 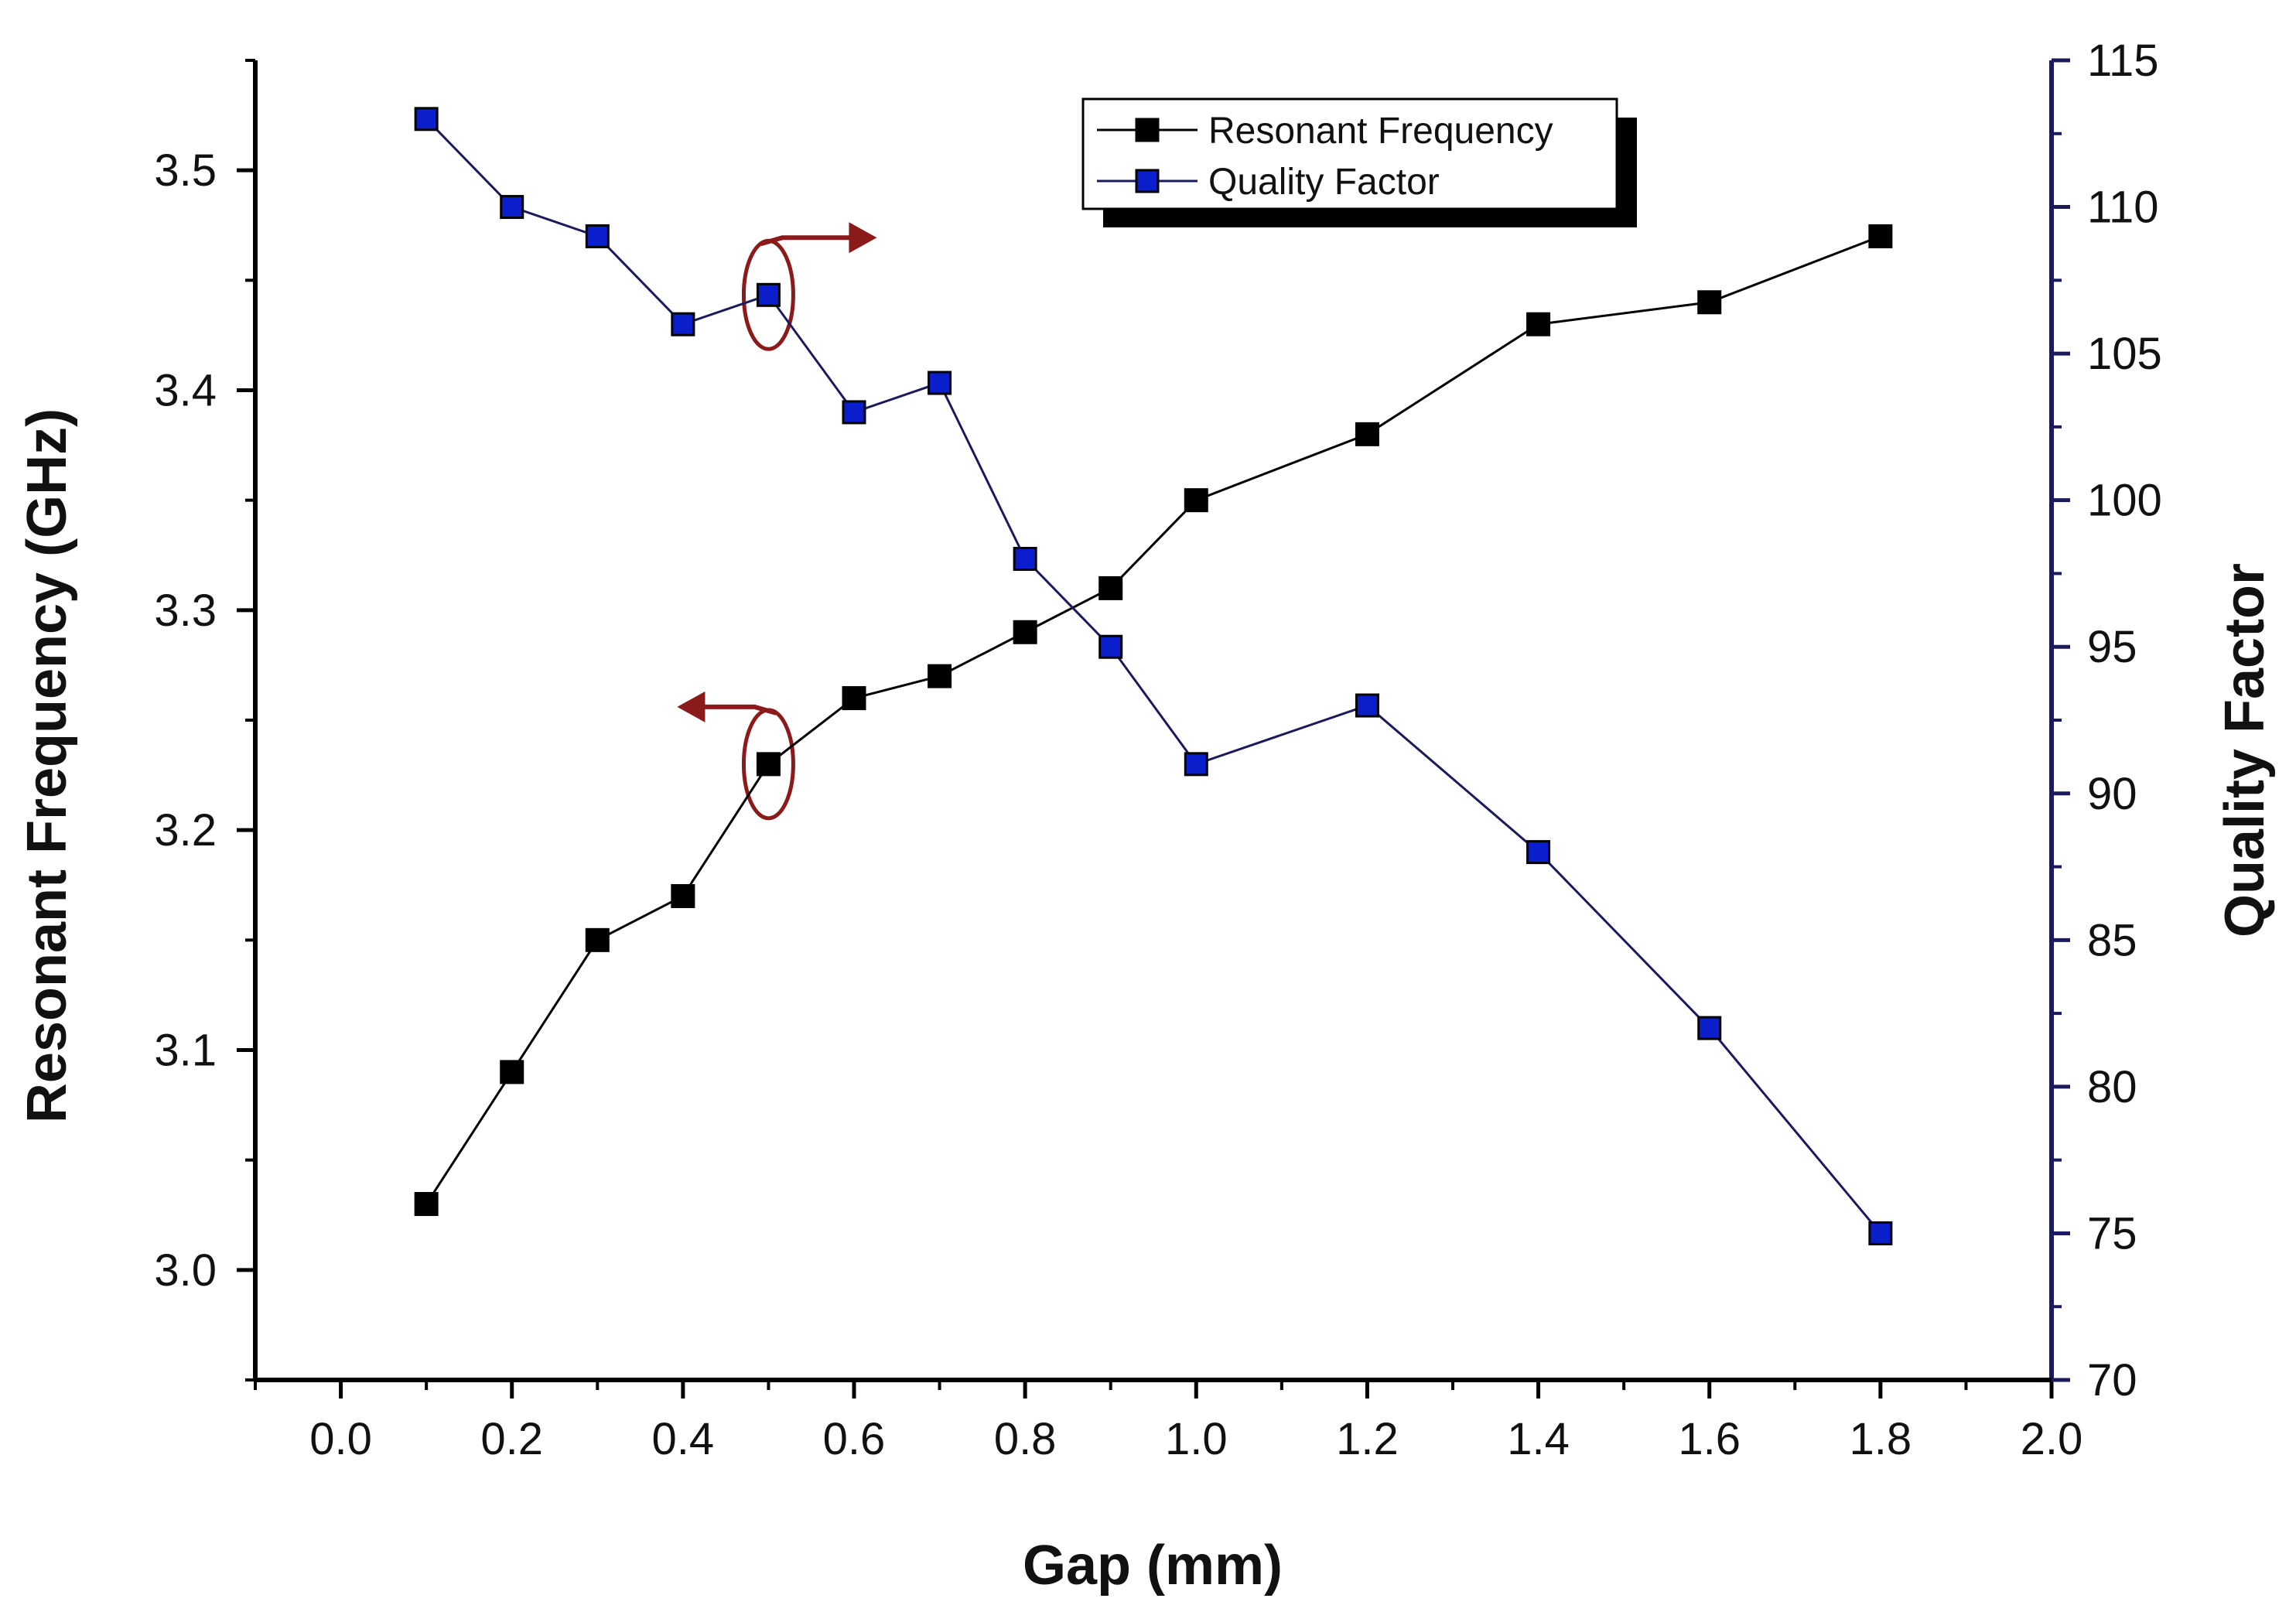 I want to click on right-y-axis-title: Quality Factor, so click(x=2245, y=750).